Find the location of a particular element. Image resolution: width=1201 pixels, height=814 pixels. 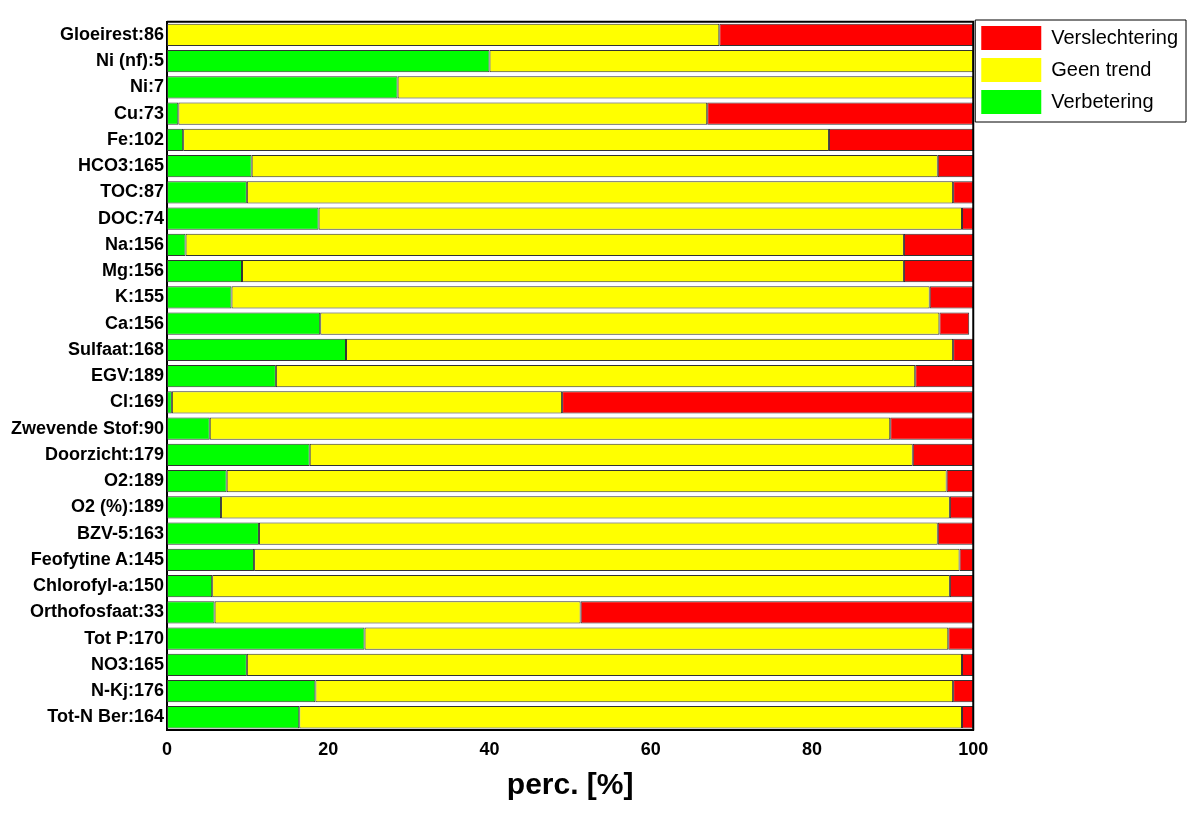

y-tick-label: O2 (%):189 is located at coordinates (117, 506).